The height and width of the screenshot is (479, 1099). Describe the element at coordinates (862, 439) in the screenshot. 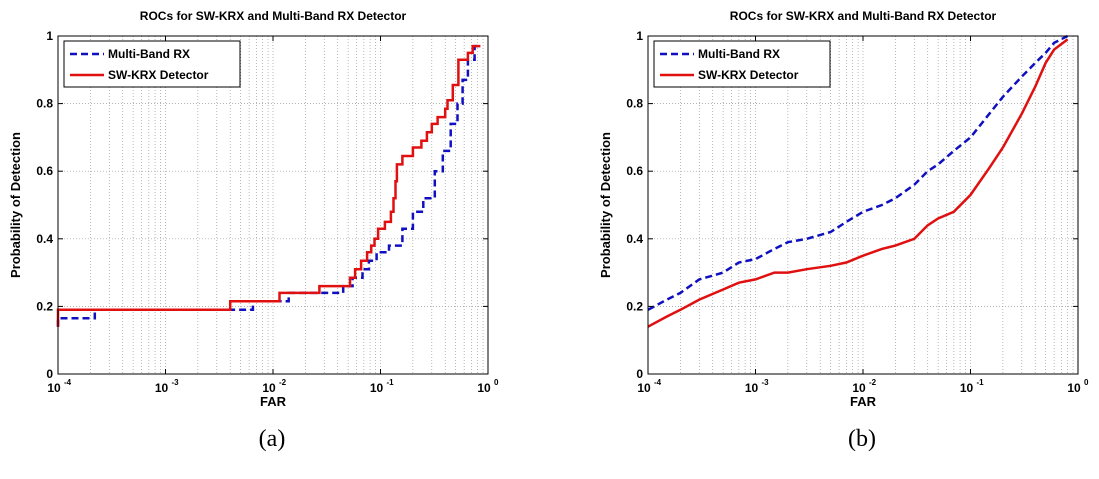

I see `panel-caption: (b)` at that location.